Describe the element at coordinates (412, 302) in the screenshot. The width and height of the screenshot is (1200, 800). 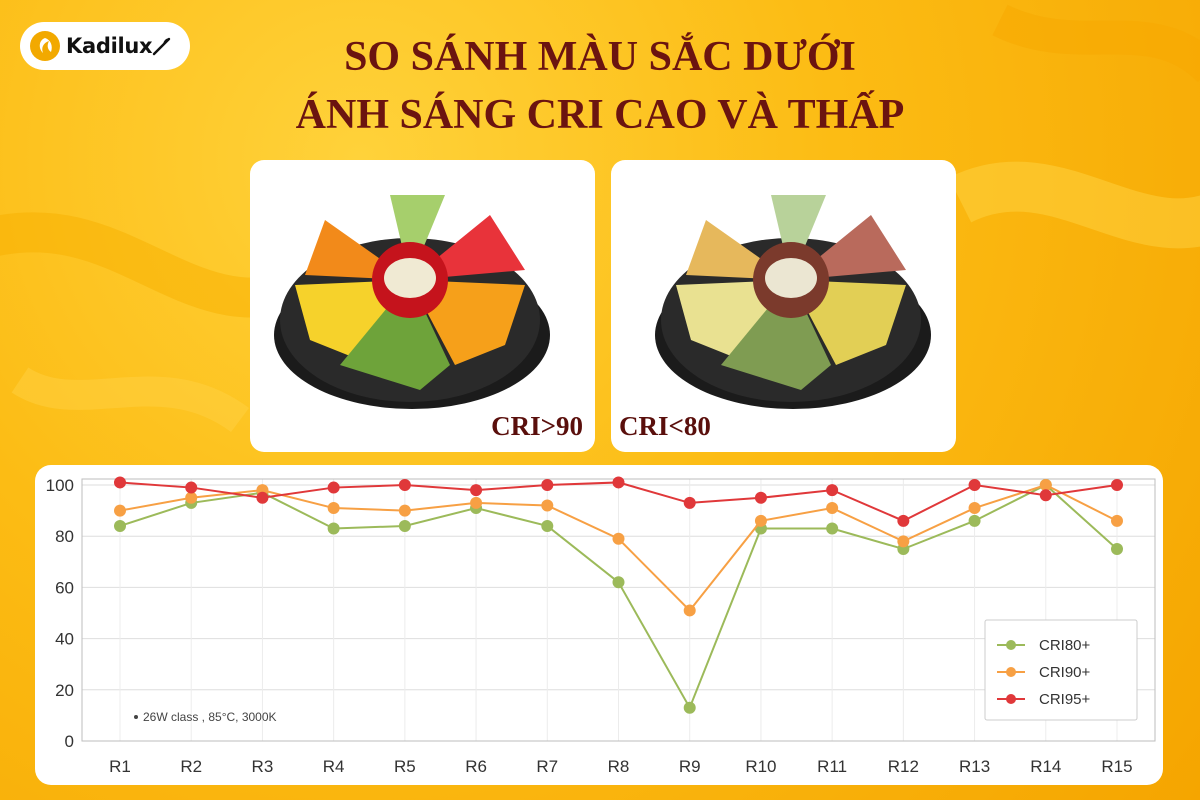
I see `fruit-platter-image-high-cri` at that location.